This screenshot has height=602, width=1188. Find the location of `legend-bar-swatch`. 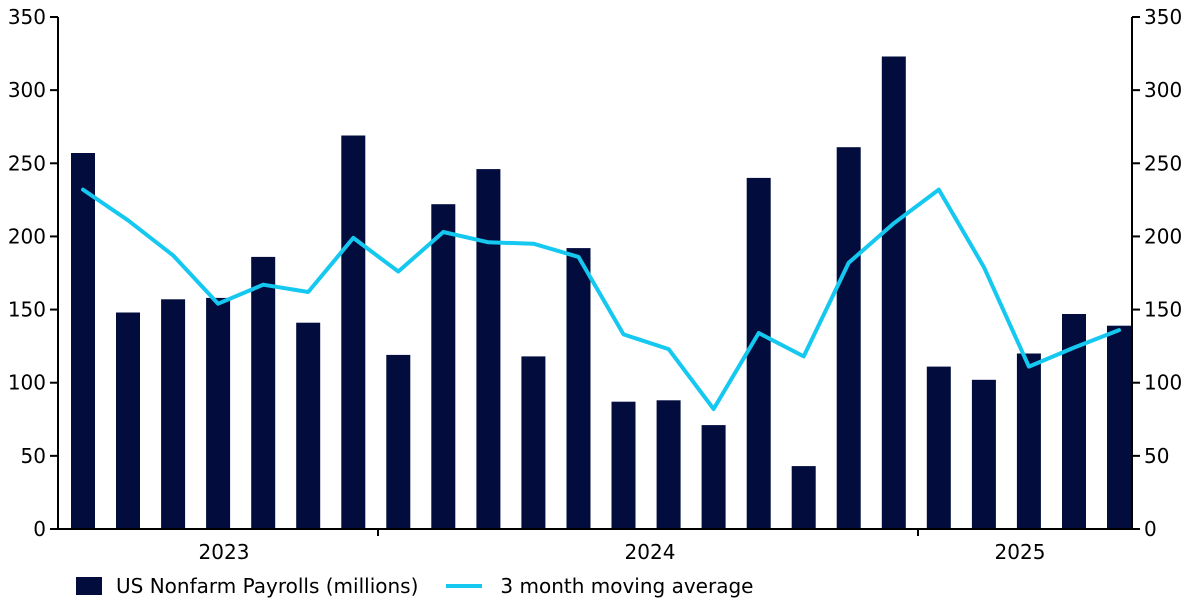

legend-bar-swatch is located at coordinates (89, 586).